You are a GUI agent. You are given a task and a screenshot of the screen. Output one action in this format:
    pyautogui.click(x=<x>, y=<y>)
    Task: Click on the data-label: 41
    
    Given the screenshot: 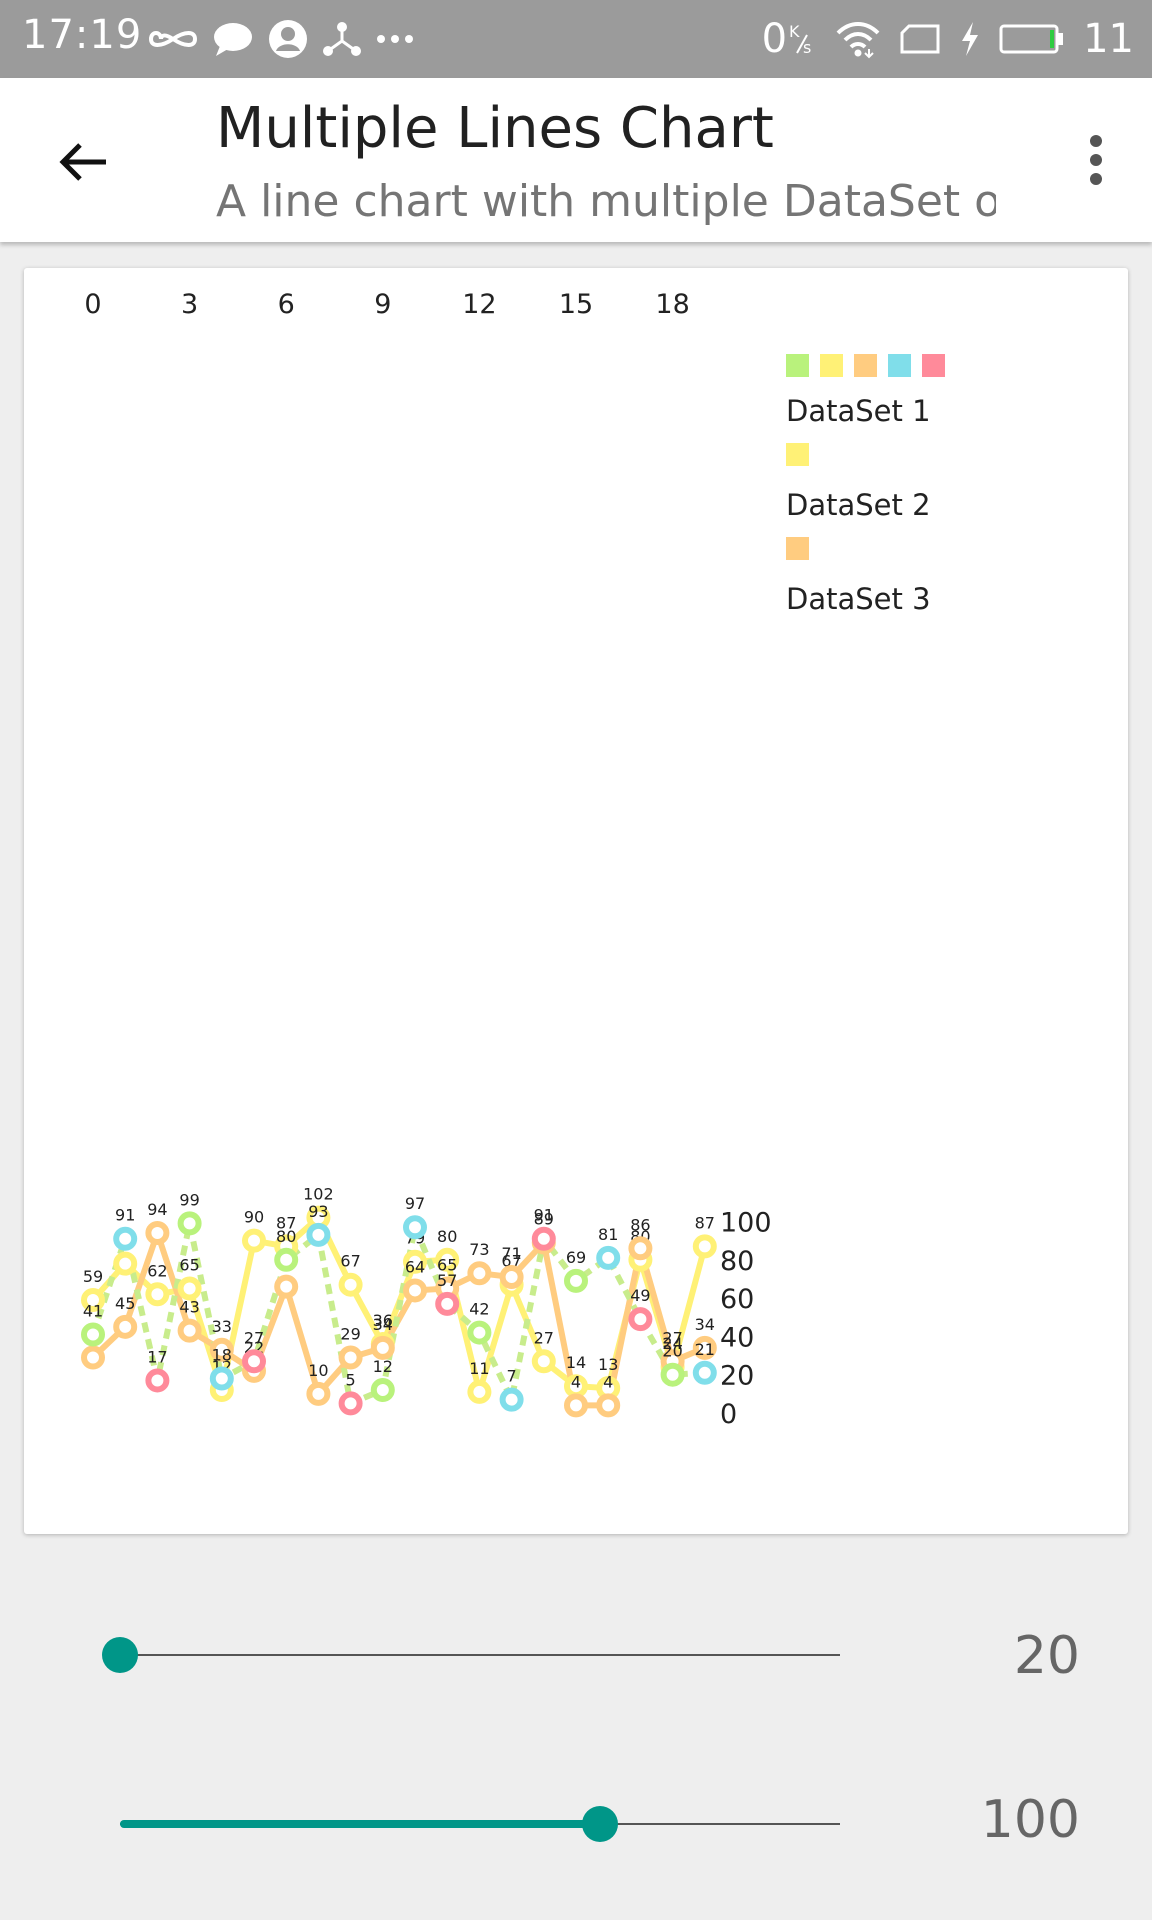 What is the action you would take?
    pyautogui.click(x=93, y=1310)
    